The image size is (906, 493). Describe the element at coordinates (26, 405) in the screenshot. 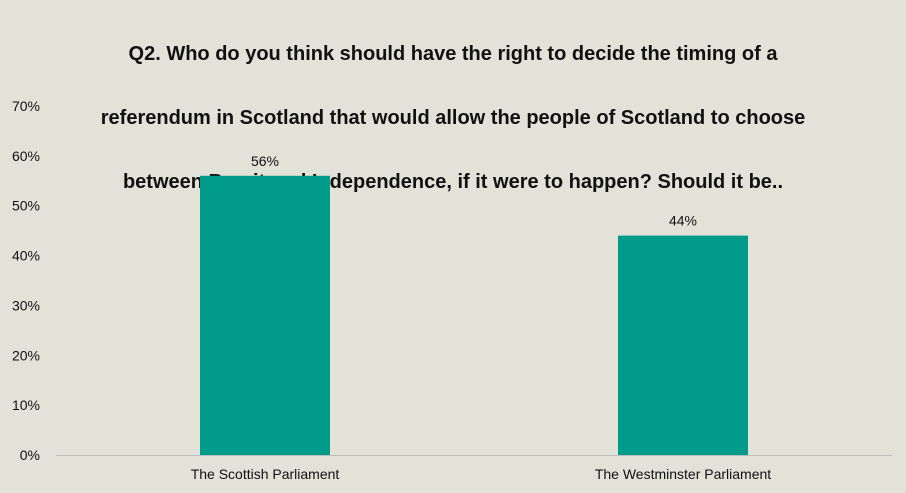

I see `y-tick-label: 10%` at that location.